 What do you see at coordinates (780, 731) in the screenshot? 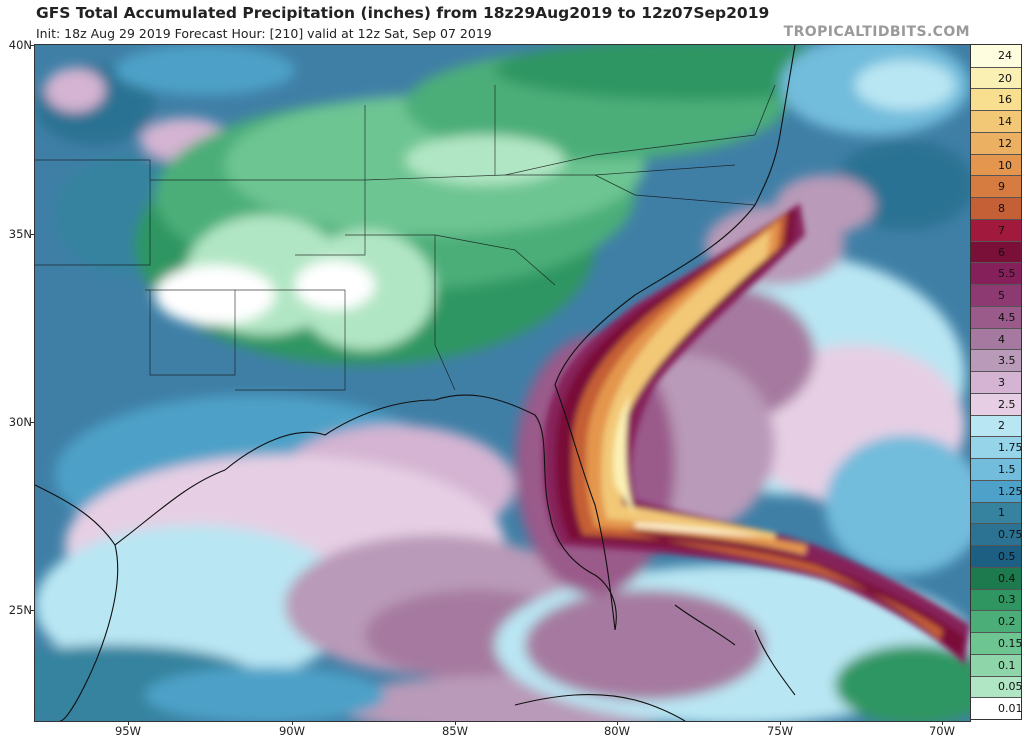
I see `lon-label-75w: 75W` at bounding box center [780, 731].